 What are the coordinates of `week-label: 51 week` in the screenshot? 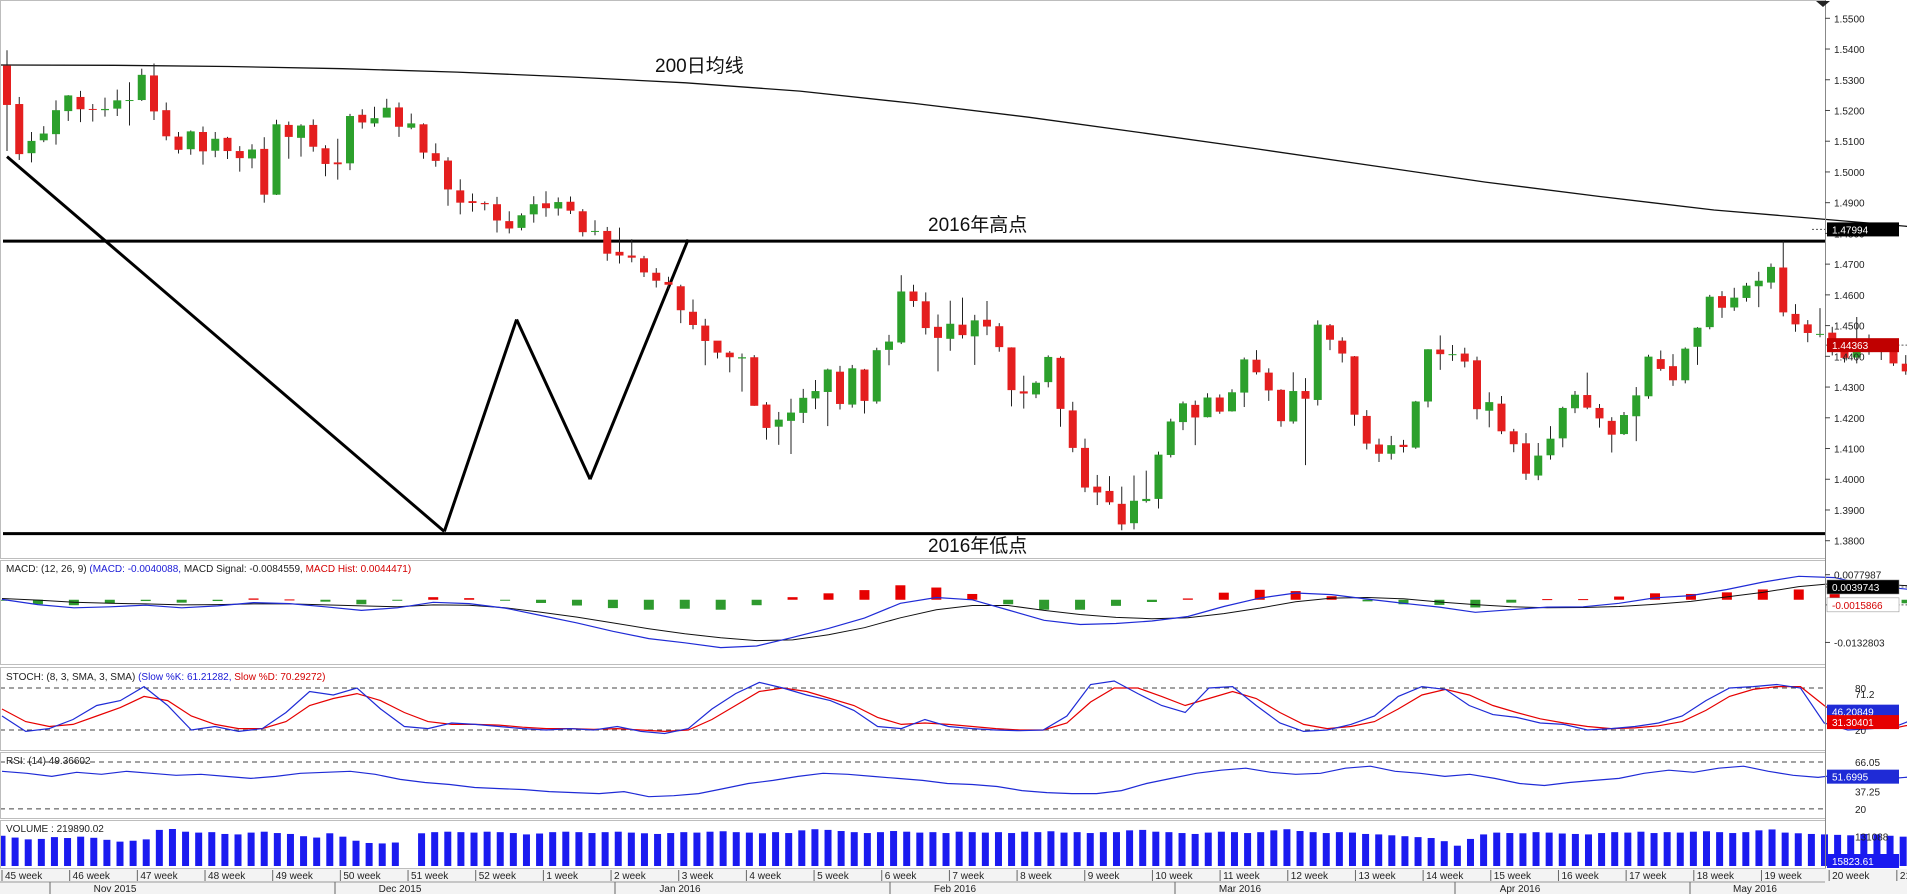 It's located at (430, 876).